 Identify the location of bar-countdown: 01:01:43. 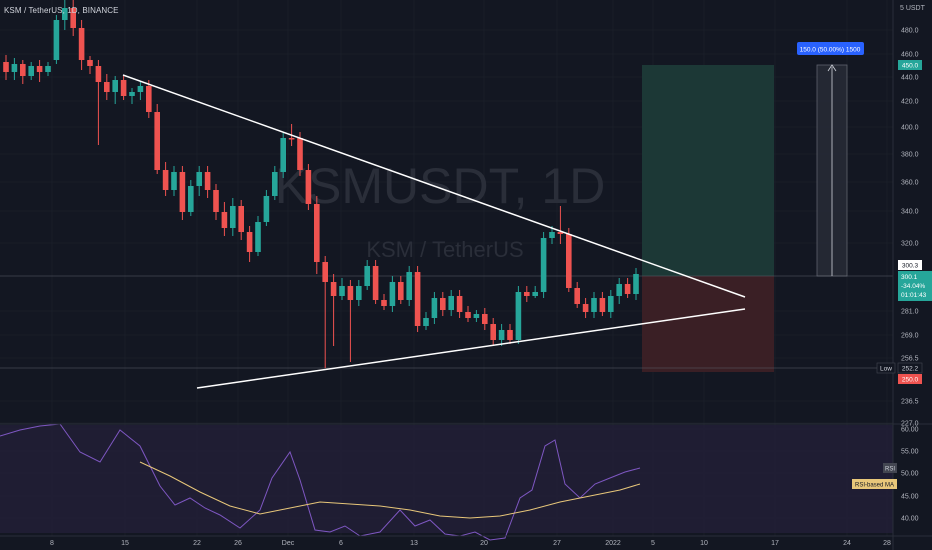
(914, 295).